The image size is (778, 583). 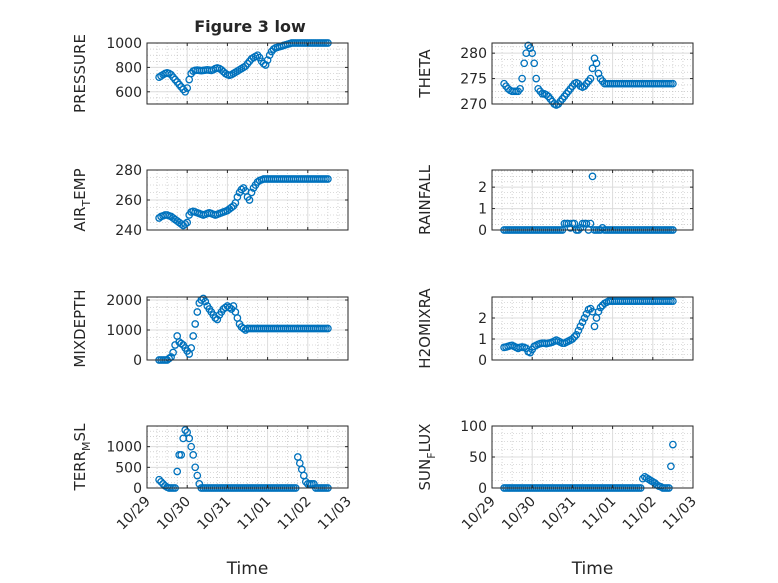 What do you see at coordinates (210, 201) in the screenshot?
I see `subplot-3: 240 260 280 AIRTEMP` at bounding box center [210, 201].